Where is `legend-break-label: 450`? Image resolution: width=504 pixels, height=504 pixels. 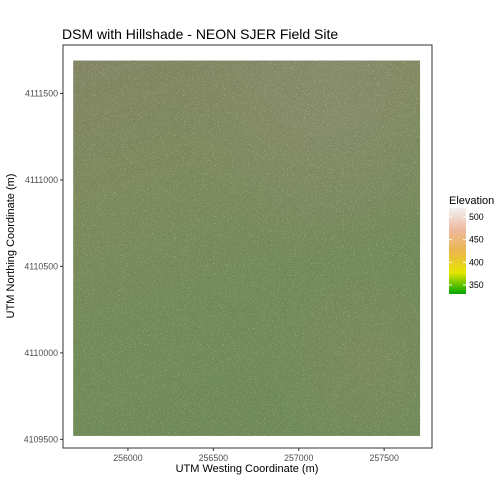
legend-break-label: 450 is located at coordinates (476, 240).